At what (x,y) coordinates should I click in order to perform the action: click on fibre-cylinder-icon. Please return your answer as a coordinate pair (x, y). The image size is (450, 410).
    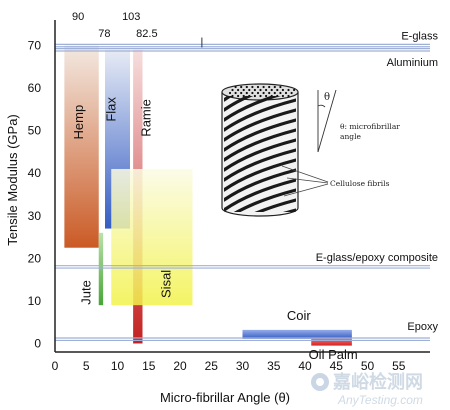
    Looking at the image, I should click on (260, 150).